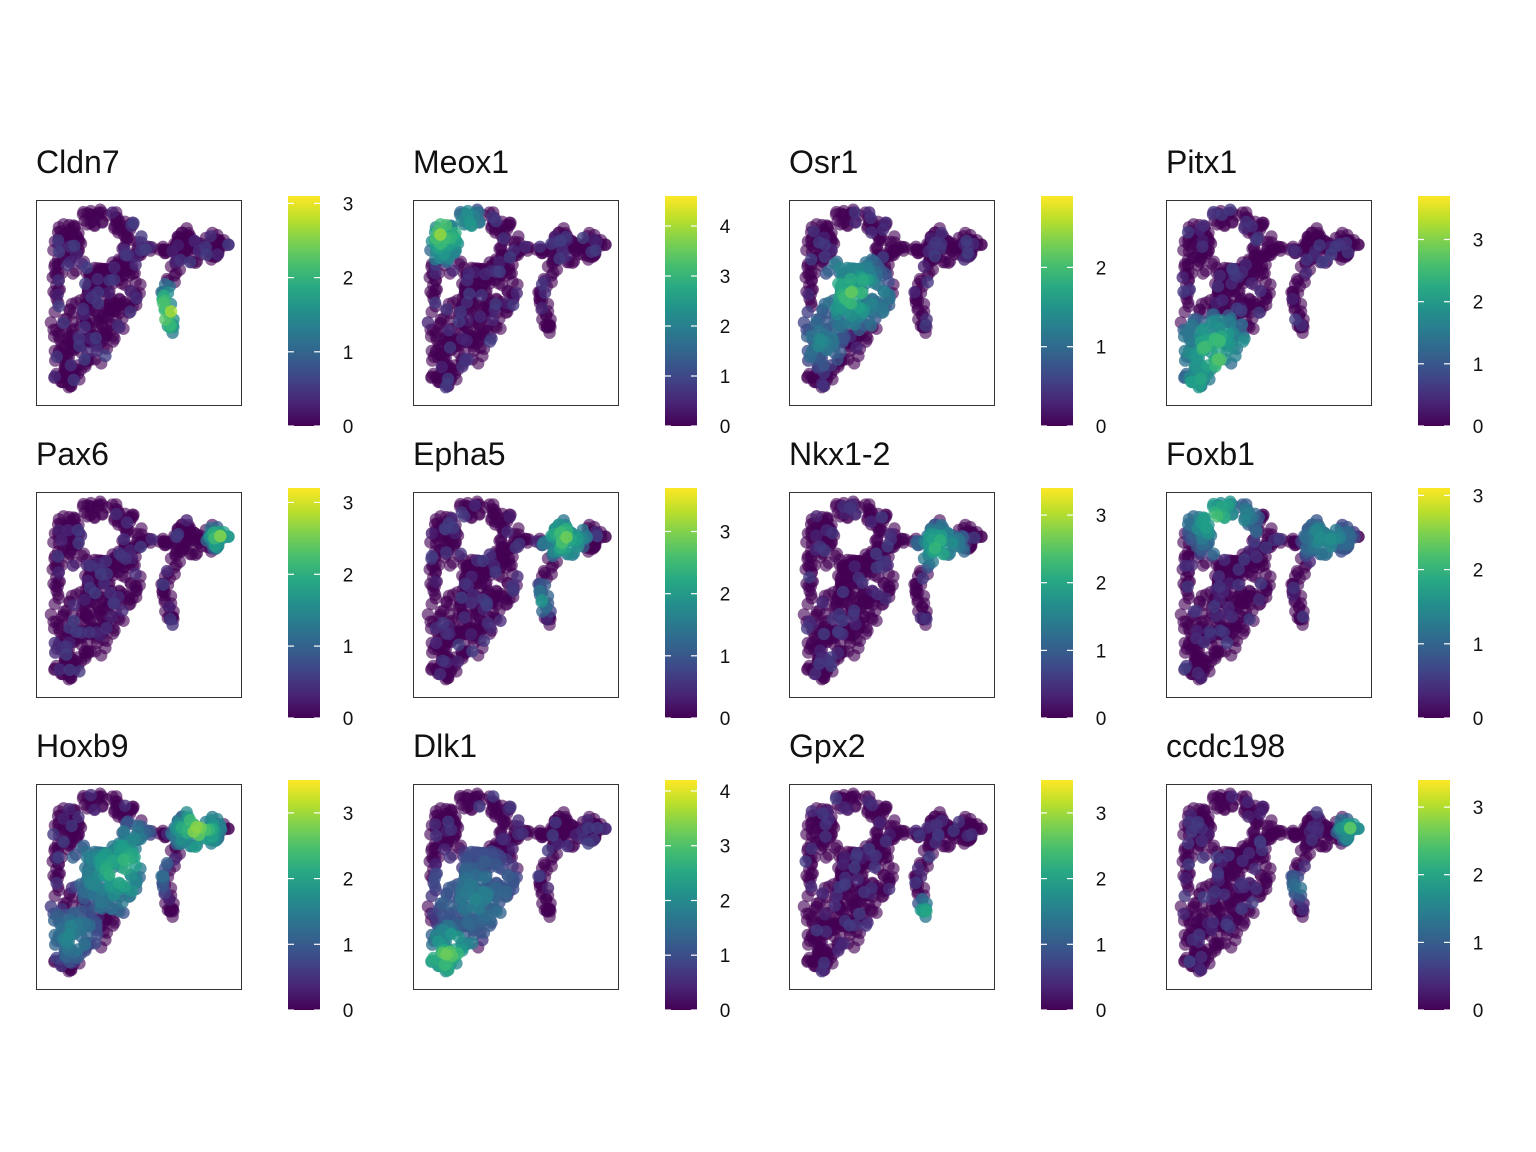 The height and width of the screenshot is (1152, 1536). I want to click on colorbar-tick-label: 0, so click(1101, 719).